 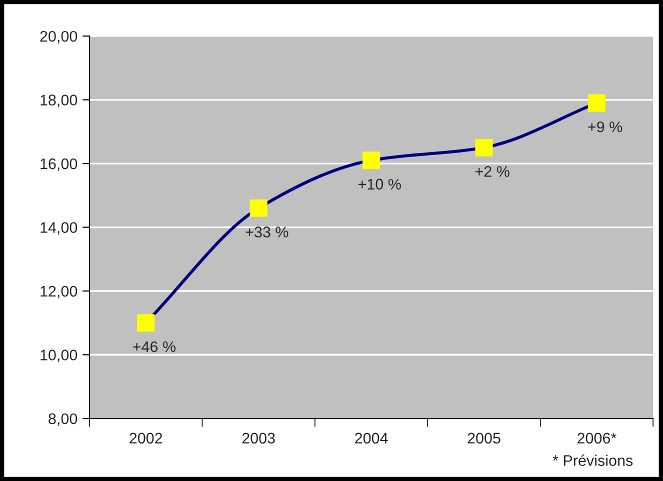 What do you see at coordinates (267, 232) in the screenshot?
I see `annotation: +33 %` at bounding box center [267, 232].